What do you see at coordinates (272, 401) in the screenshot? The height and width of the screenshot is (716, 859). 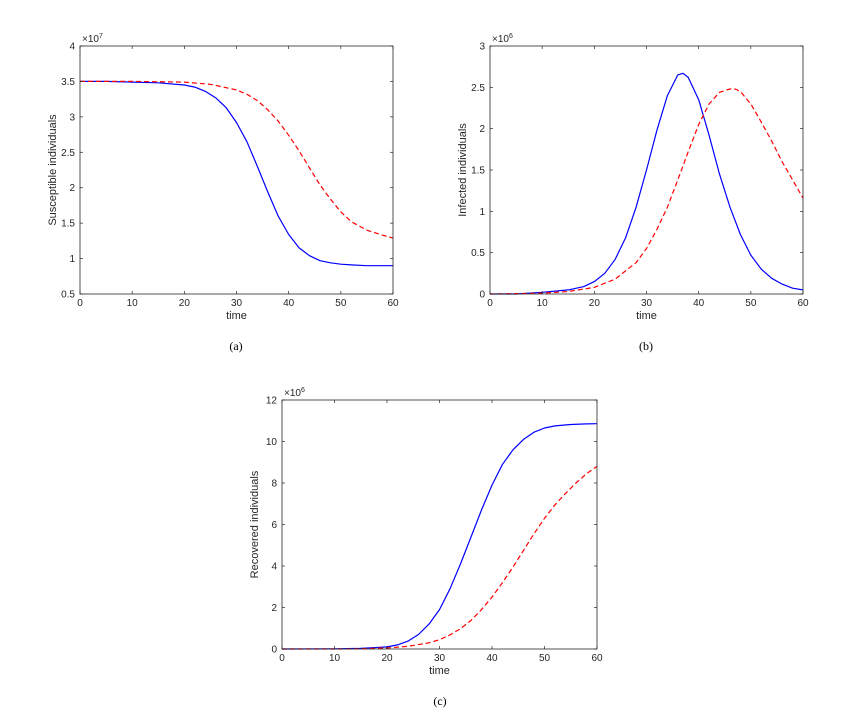 I see `y-tick-label: 12` at bounding box center [272, 401].